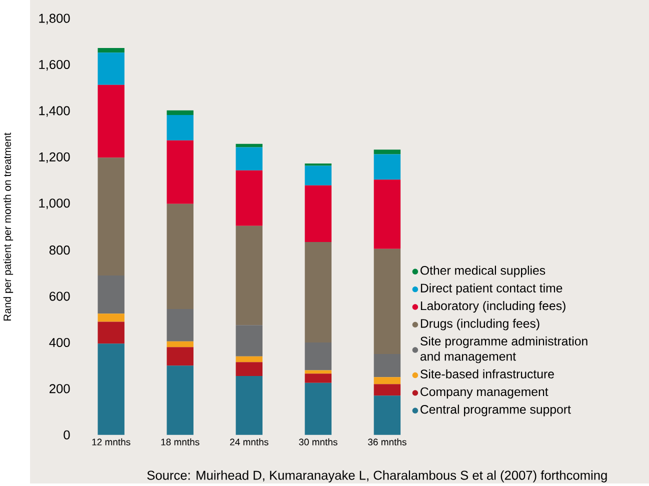 The height and width of the screenshot is (486, 649). I want to click on legend-label: Other medical supplies, so click(483, 272).